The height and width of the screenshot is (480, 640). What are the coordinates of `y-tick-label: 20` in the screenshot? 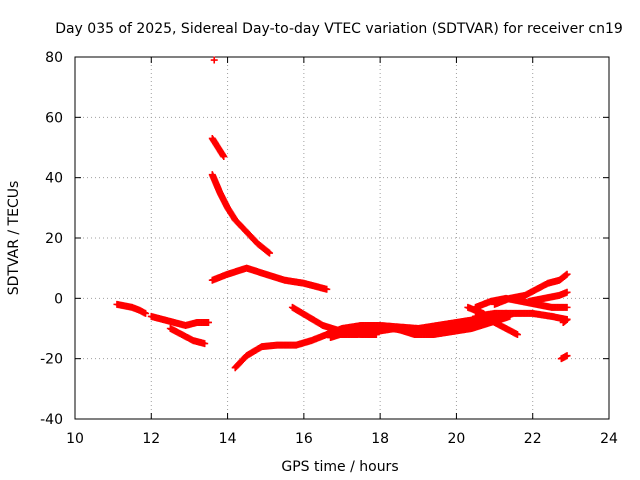 It's located at (54, 239).